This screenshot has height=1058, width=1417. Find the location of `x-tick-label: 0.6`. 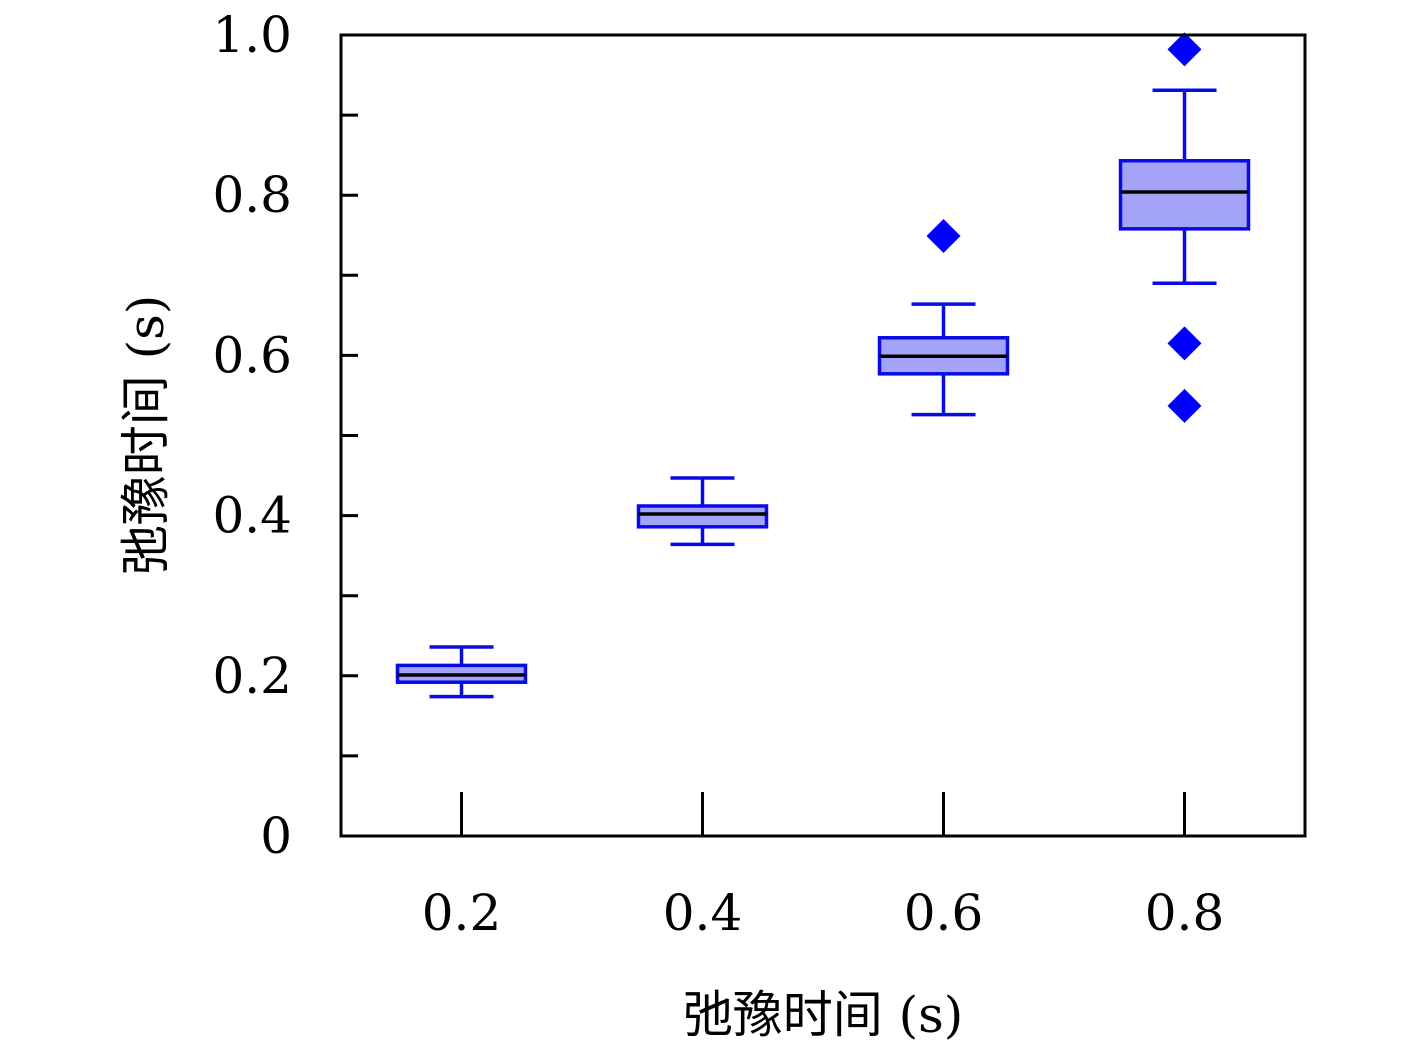

x-tick-label: 0.6 is located at coordinates (944, 913).